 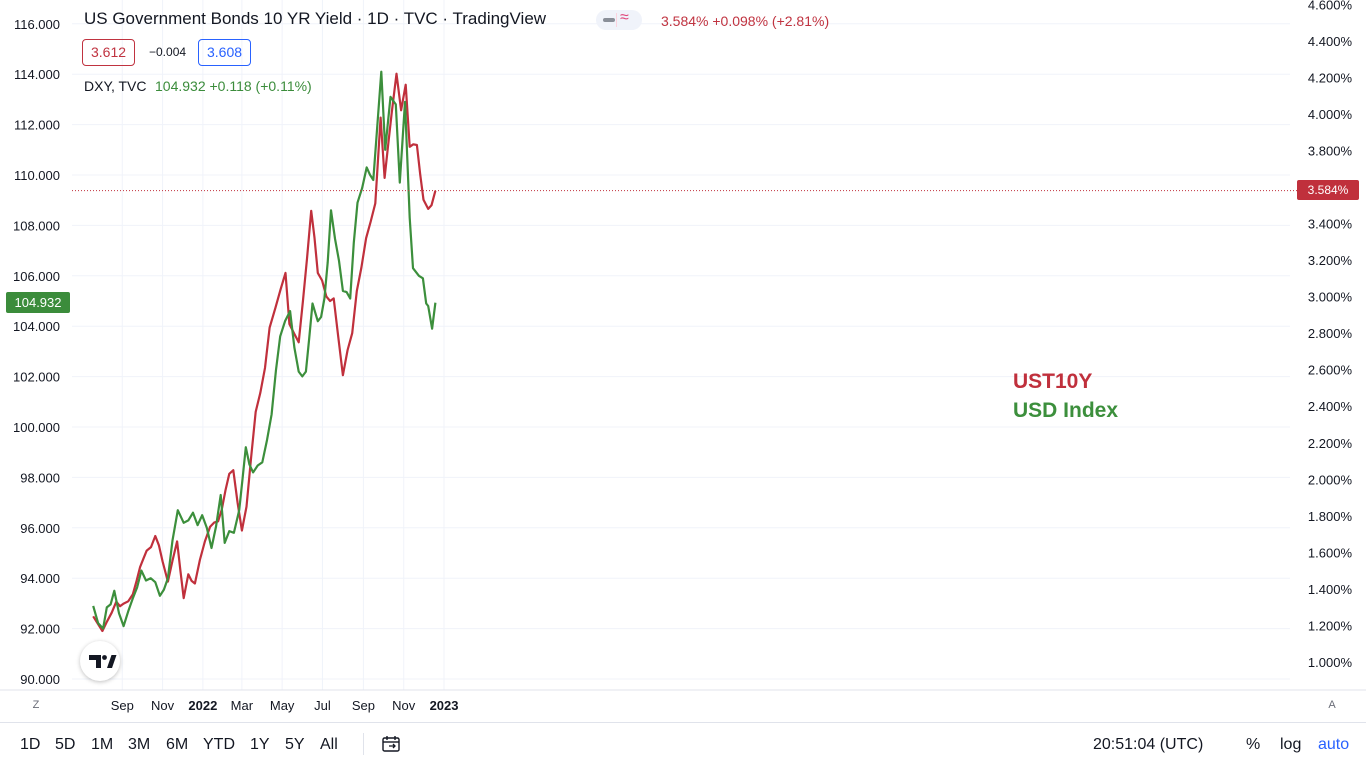 What do you see at coordinates (363, 744) in the screenshot?
I see `toolbar-divider` at bounding box center [363, 744].